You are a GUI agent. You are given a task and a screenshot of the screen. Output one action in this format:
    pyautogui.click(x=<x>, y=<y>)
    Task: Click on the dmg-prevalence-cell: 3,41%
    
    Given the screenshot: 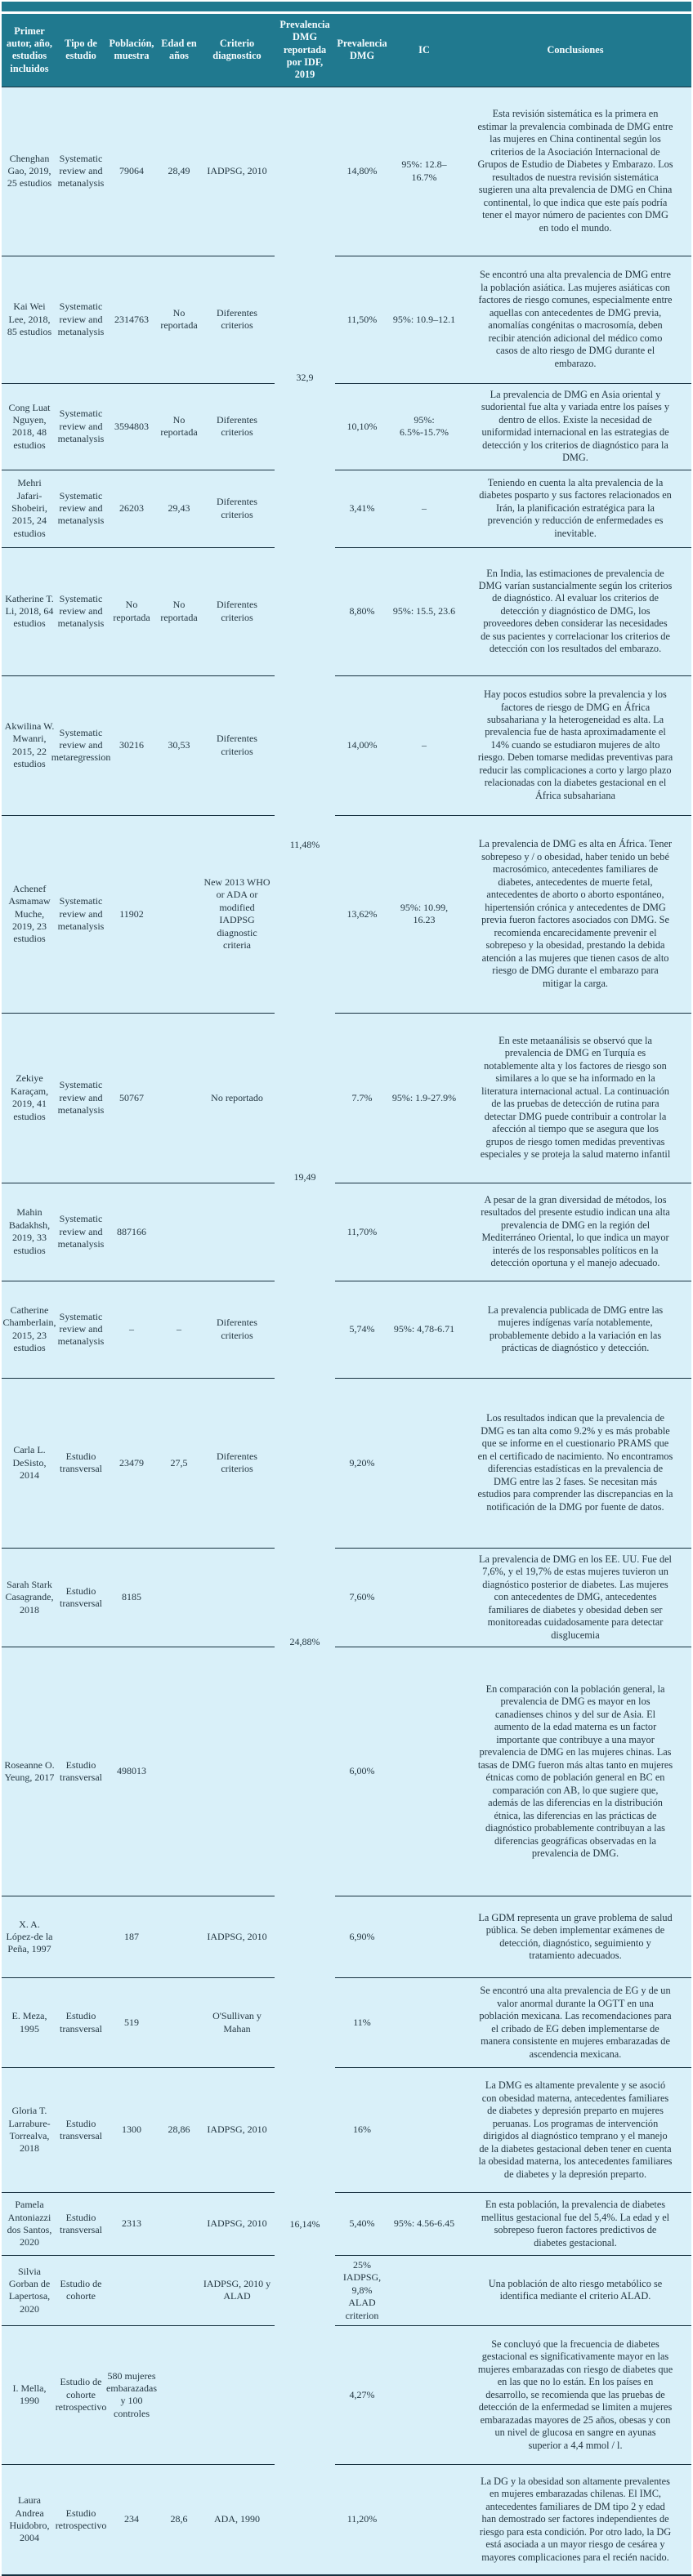 What is the action you would take?
    pyautogui.click(x=362, y=509)
    